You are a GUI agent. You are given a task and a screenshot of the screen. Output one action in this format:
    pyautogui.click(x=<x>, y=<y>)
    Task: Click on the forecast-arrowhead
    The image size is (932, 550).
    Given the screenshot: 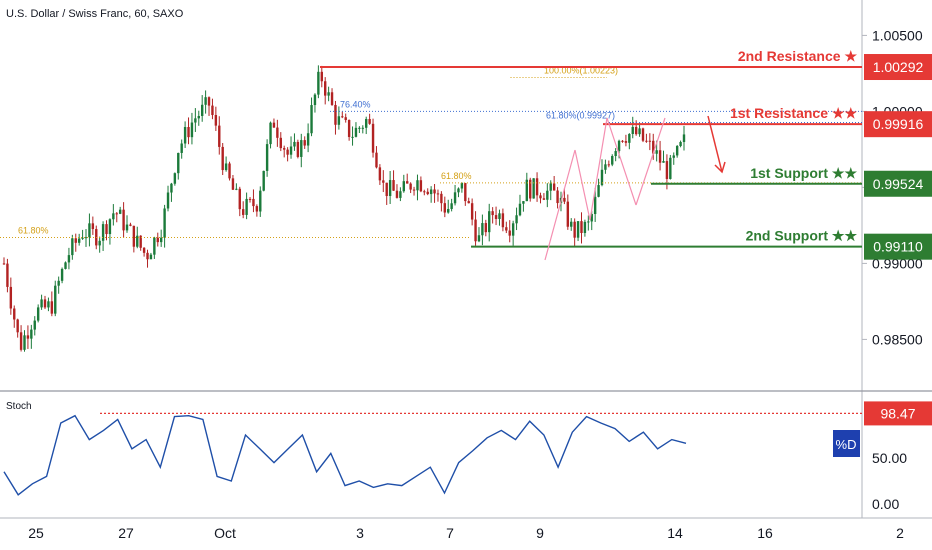 What is the action you would take?
    pyautogui.click(x=720, y=167)
    